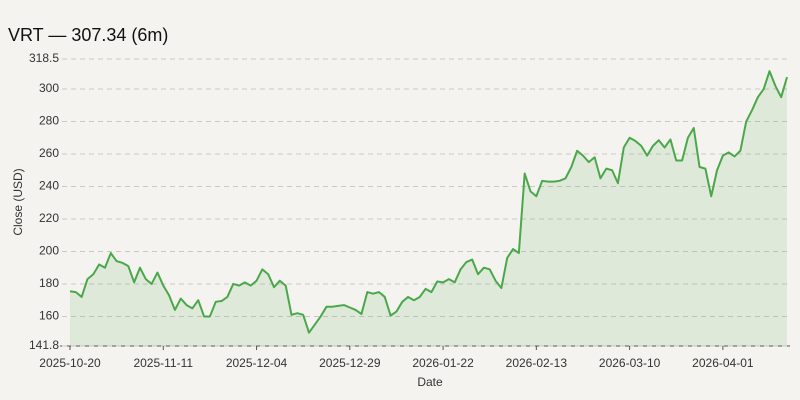  Describe the element at coordinates (70, 363) in the screenshot. I see `x-tick-label: 2025-10-20` at that location.